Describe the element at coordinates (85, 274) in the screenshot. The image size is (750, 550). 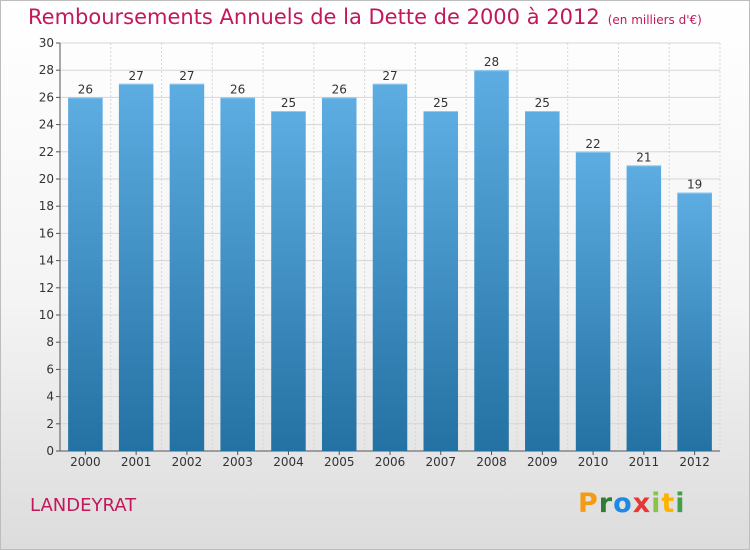
I see `bar-2000` at that location.